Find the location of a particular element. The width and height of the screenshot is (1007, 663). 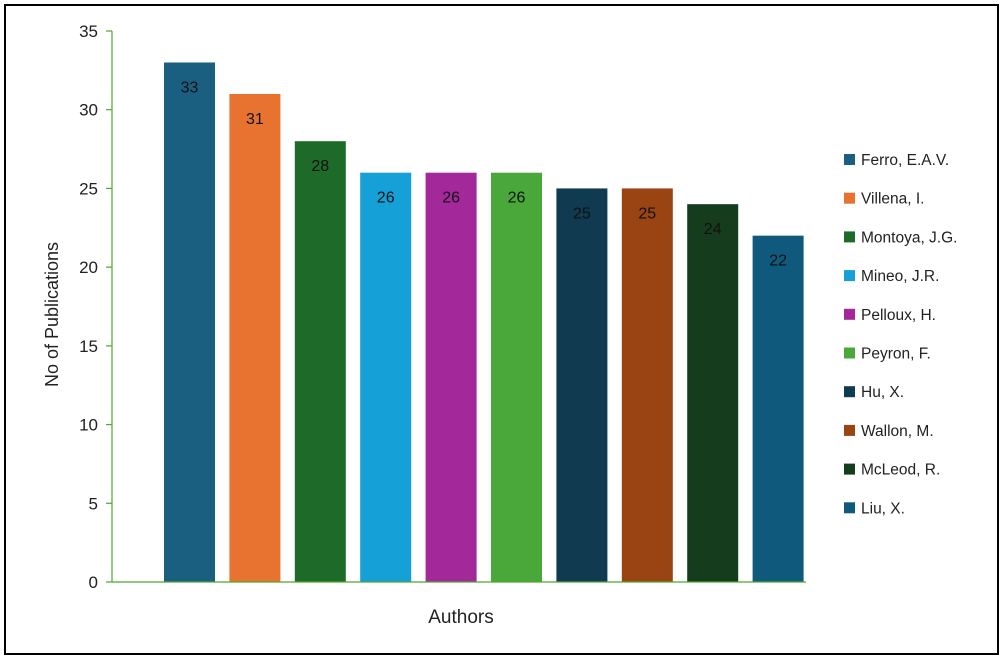

y-tick-label: 25 is located at coordinates (88, 188).